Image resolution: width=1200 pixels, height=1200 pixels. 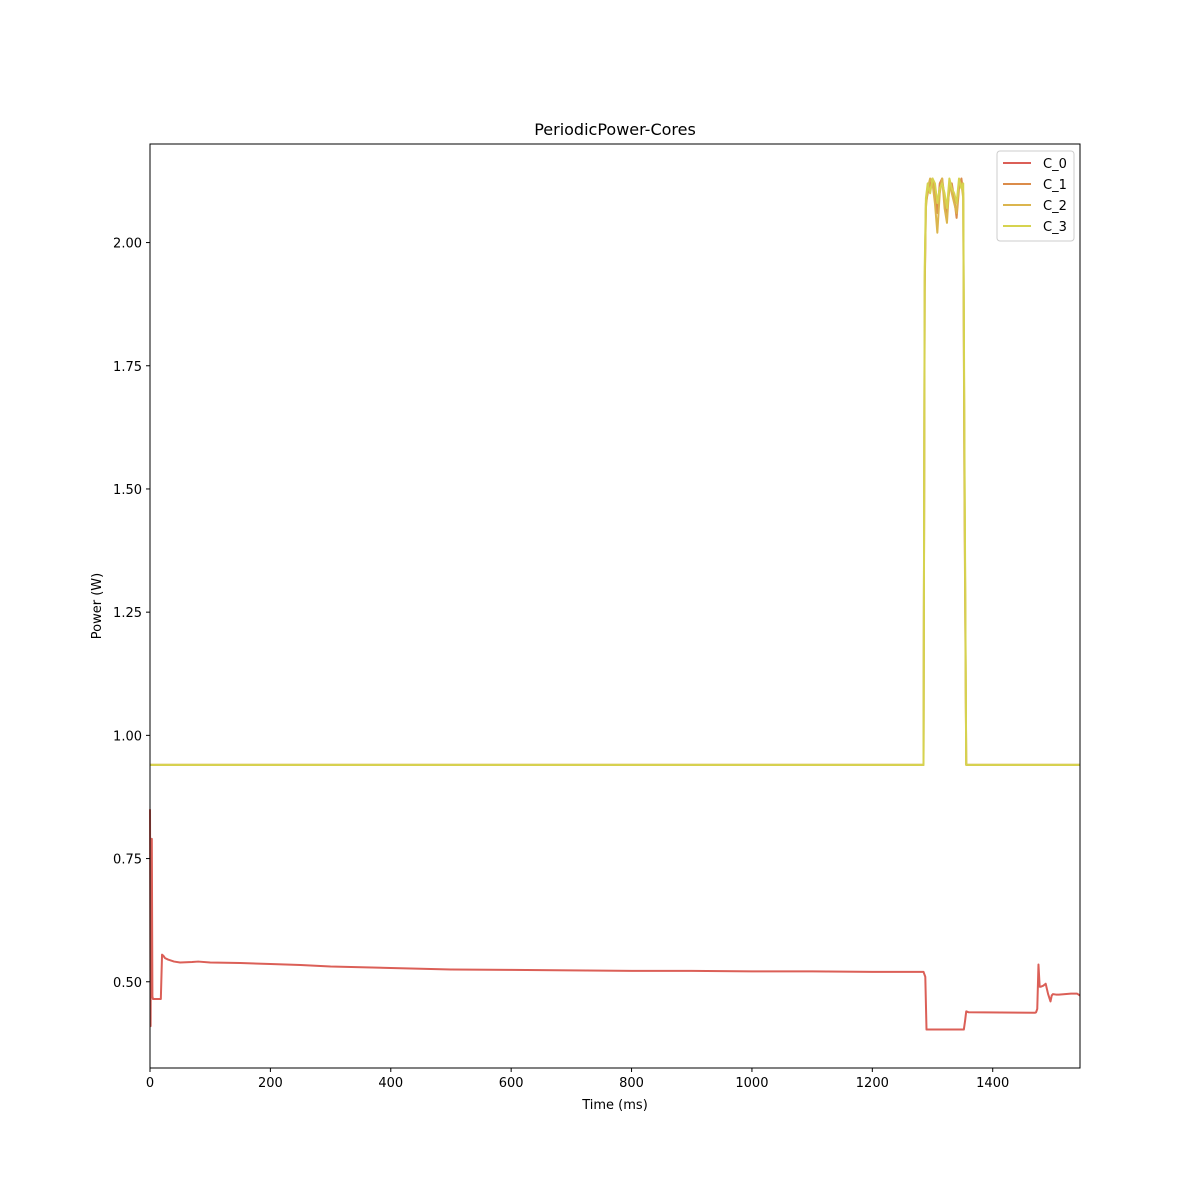 I want to click on legend: C_0 C_1 C_2 C_3, so click(x=1035, y=196).